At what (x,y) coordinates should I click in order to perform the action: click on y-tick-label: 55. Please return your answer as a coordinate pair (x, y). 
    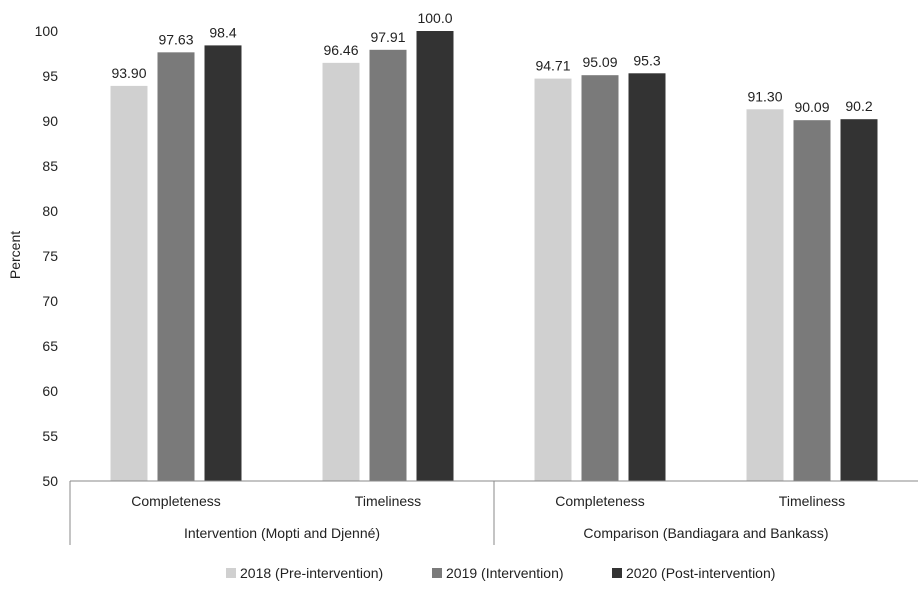
    Looking at the image, I should click on (50, 436).